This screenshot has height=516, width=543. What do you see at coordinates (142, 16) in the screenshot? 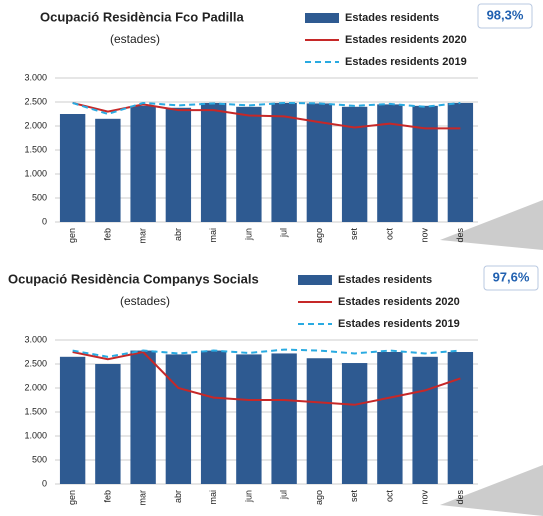
I see `chart-title: Ocupació Residència Fco Padilla` at bounding box center [142, 16].